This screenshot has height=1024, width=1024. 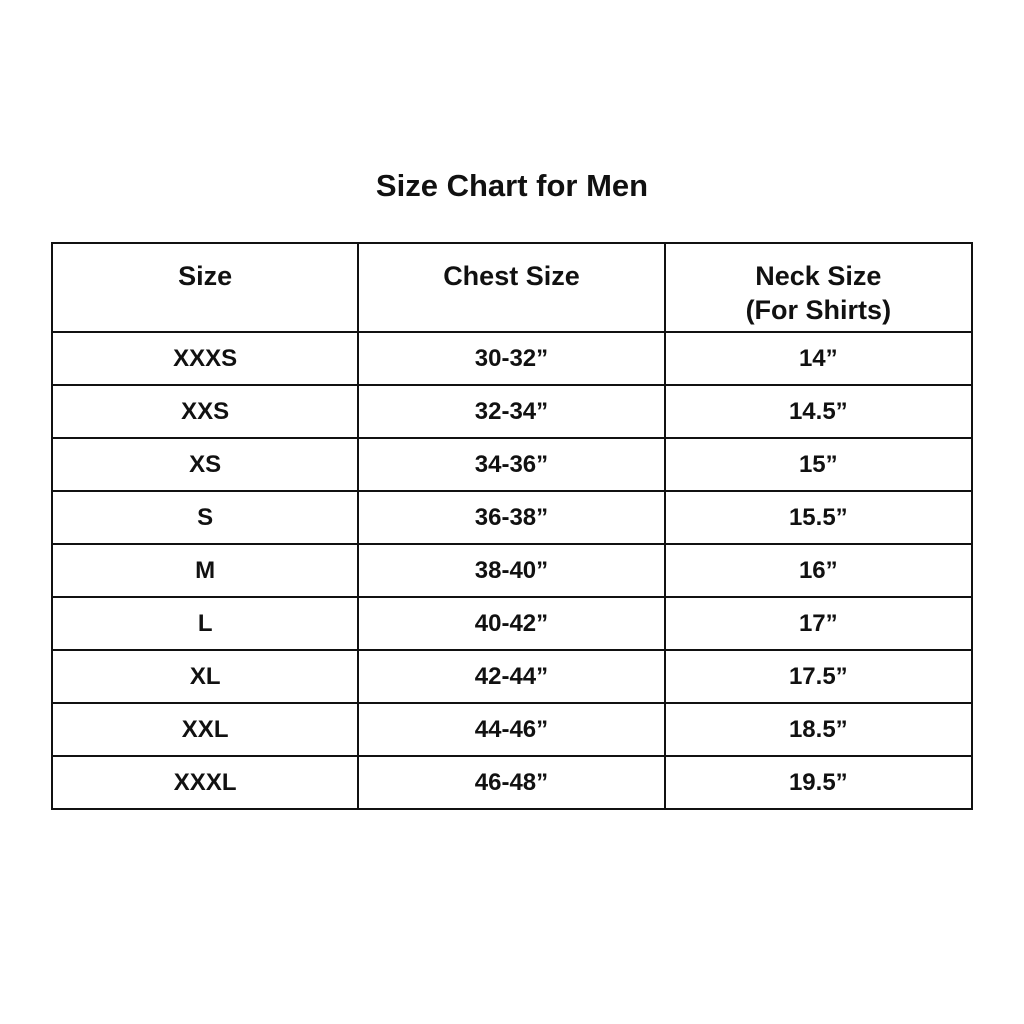 What do you see at coordinates (818, 517) in the screenshot?
I see `neck-size-cell: 15.5”` at bounding box center [818, 517].